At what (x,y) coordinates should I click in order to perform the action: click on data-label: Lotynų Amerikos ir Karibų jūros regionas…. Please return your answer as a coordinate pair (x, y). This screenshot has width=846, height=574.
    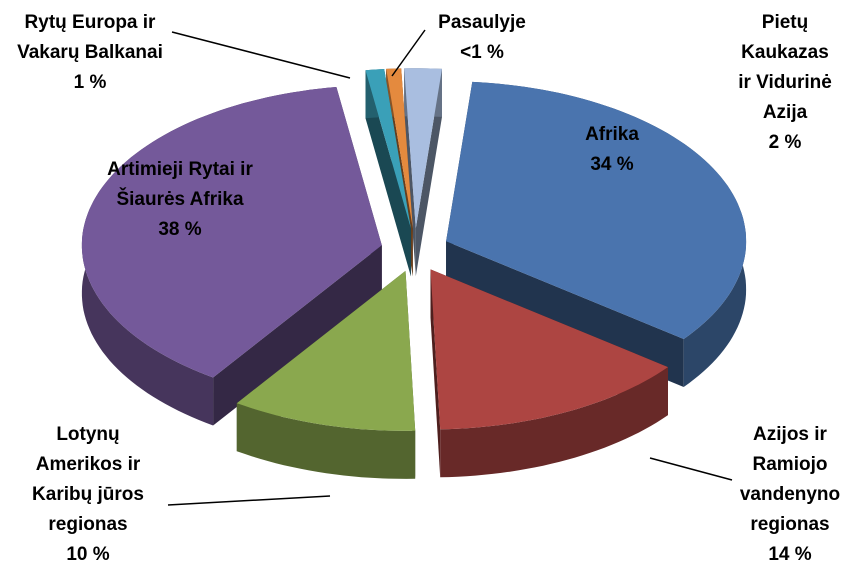
    Looking at the image, I should click on (88, 495).